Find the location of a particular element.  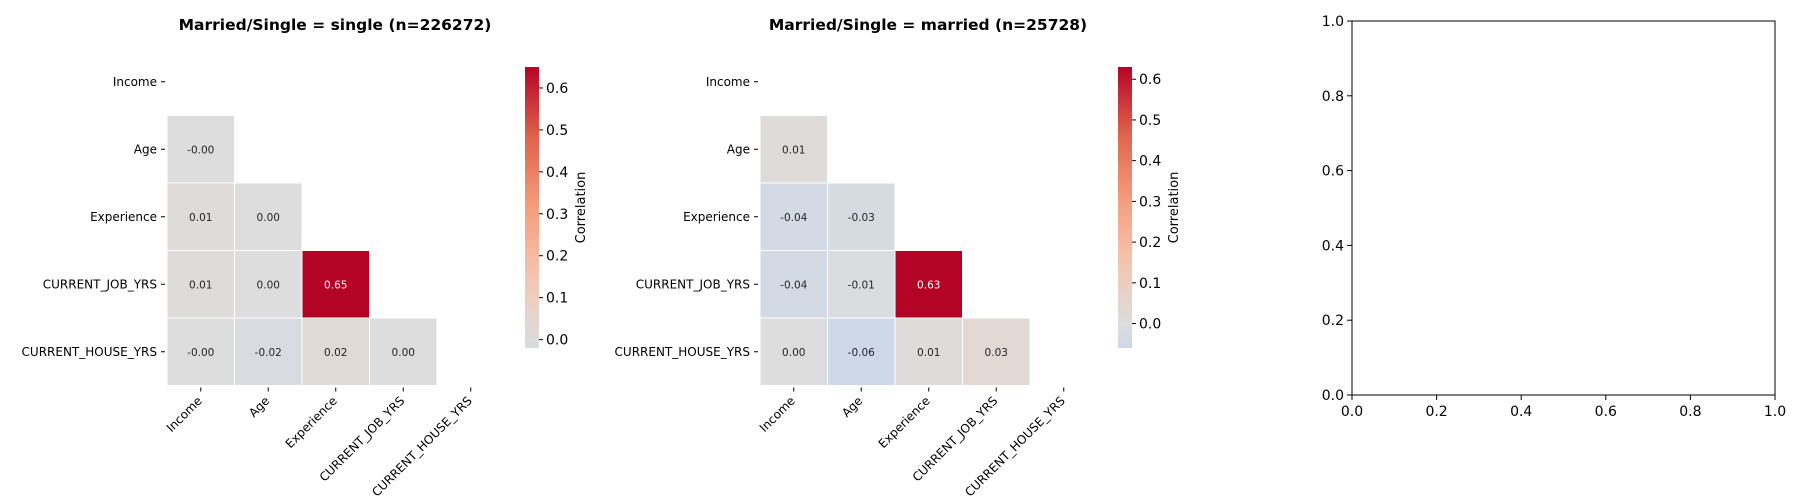

chart-title: Married/Single = married (n=25728) is located at coordinates (928, 25).